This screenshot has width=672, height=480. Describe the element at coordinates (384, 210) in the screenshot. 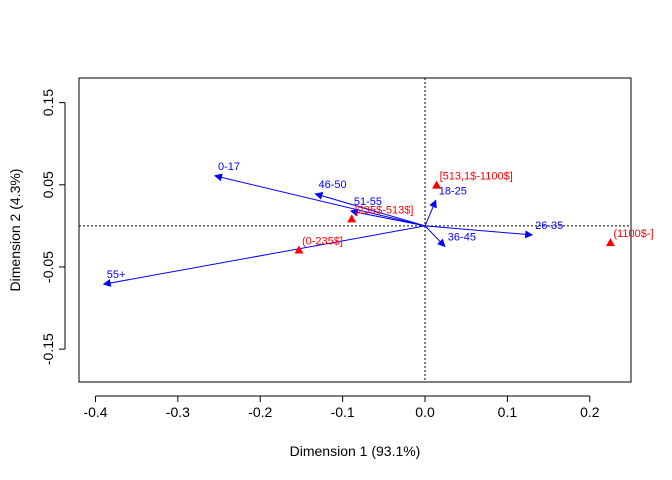

I see `row-point-label: [235$-513$]` at that location.